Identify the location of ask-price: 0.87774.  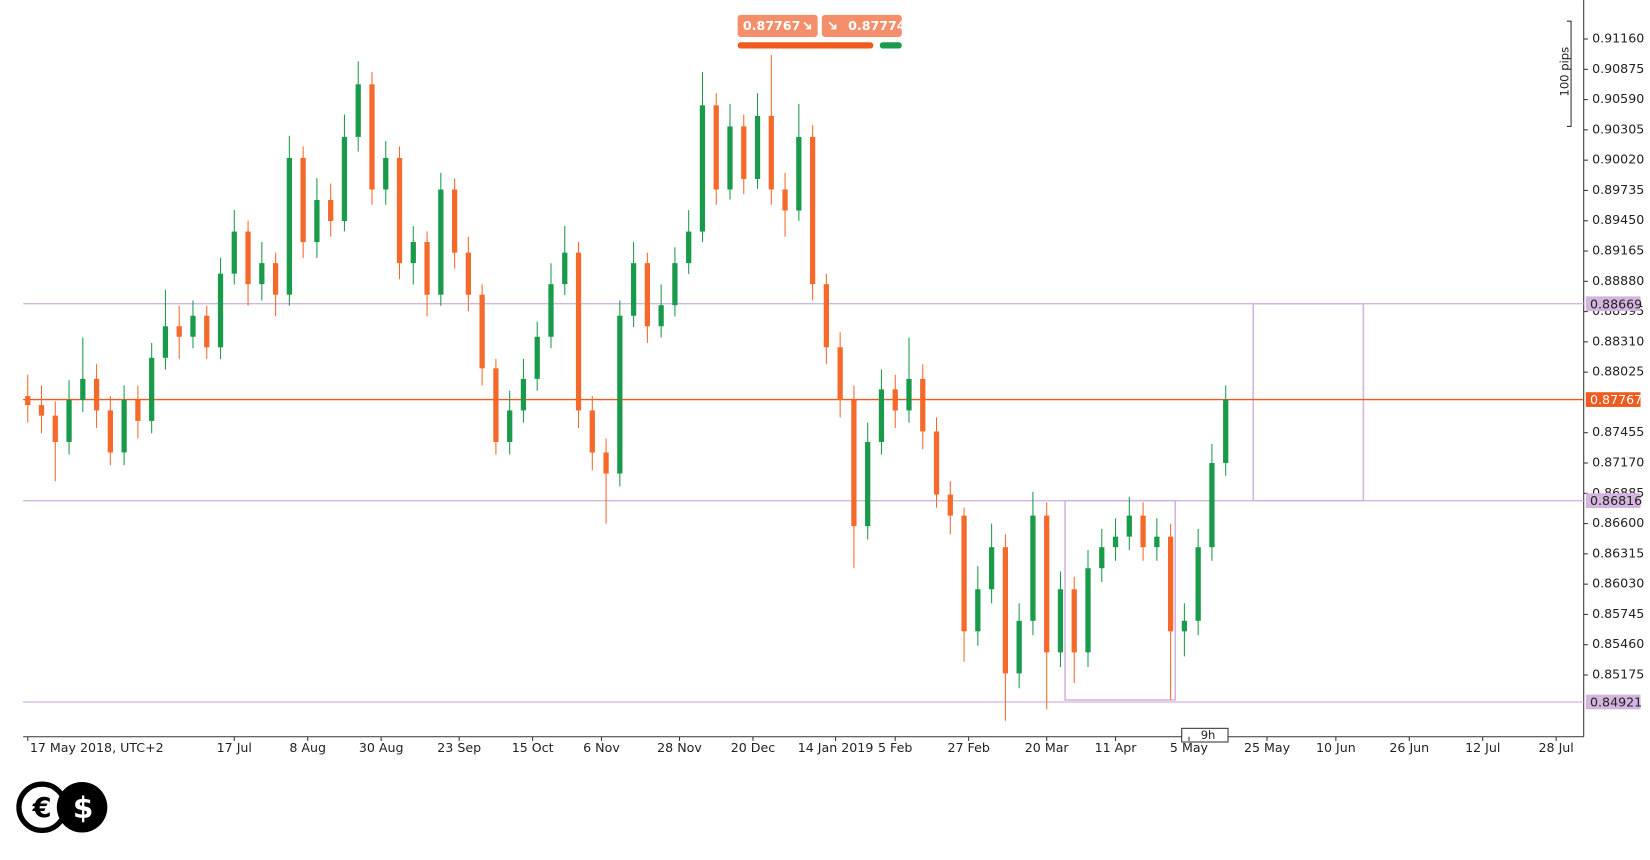
(877, 25).